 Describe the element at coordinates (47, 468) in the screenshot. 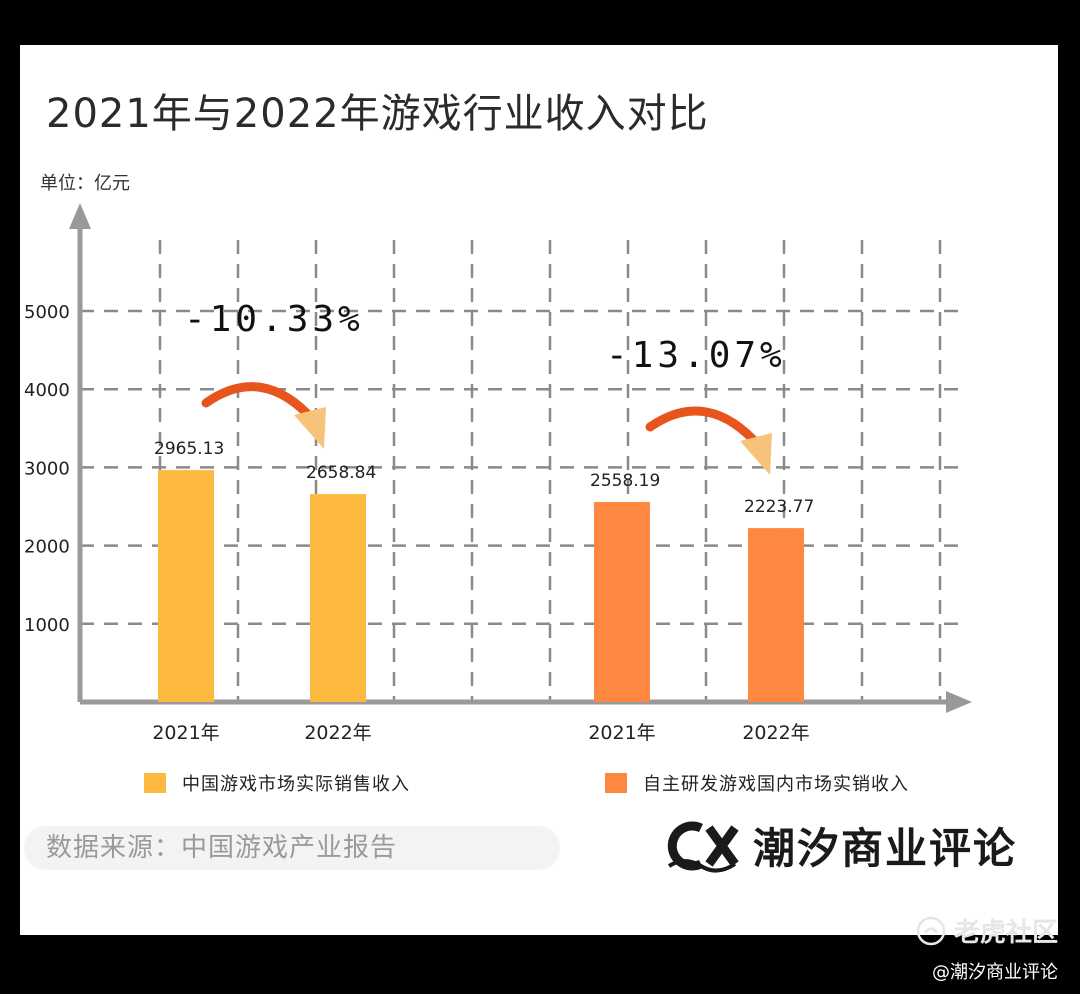

I see `y-tick-label: 3000` at that location.